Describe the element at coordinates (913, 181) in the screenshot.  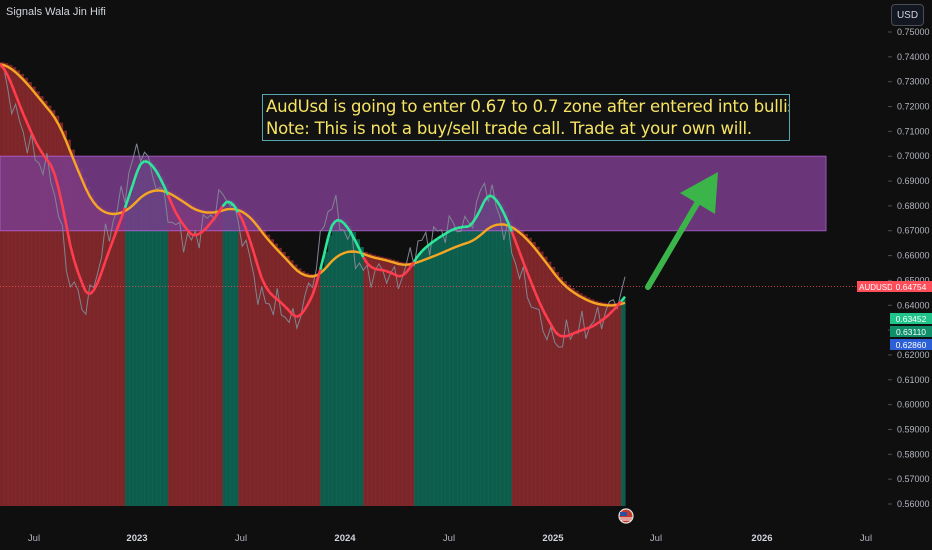
I see `price-tick-label: 0.69000` at that location.